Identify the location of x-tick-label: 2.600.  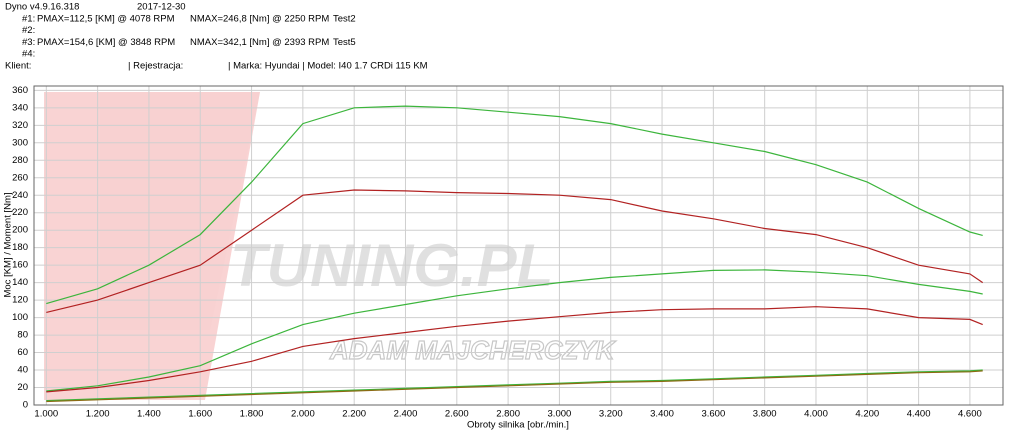
(457, 414).